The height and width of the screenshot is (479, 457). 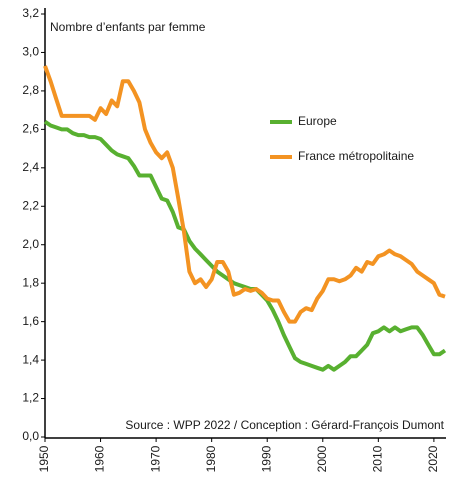 What do you see at coordinates (30, 436) in the screenshot?
I see `y-tick-label: 0,0` at bounding box center [30, 436].